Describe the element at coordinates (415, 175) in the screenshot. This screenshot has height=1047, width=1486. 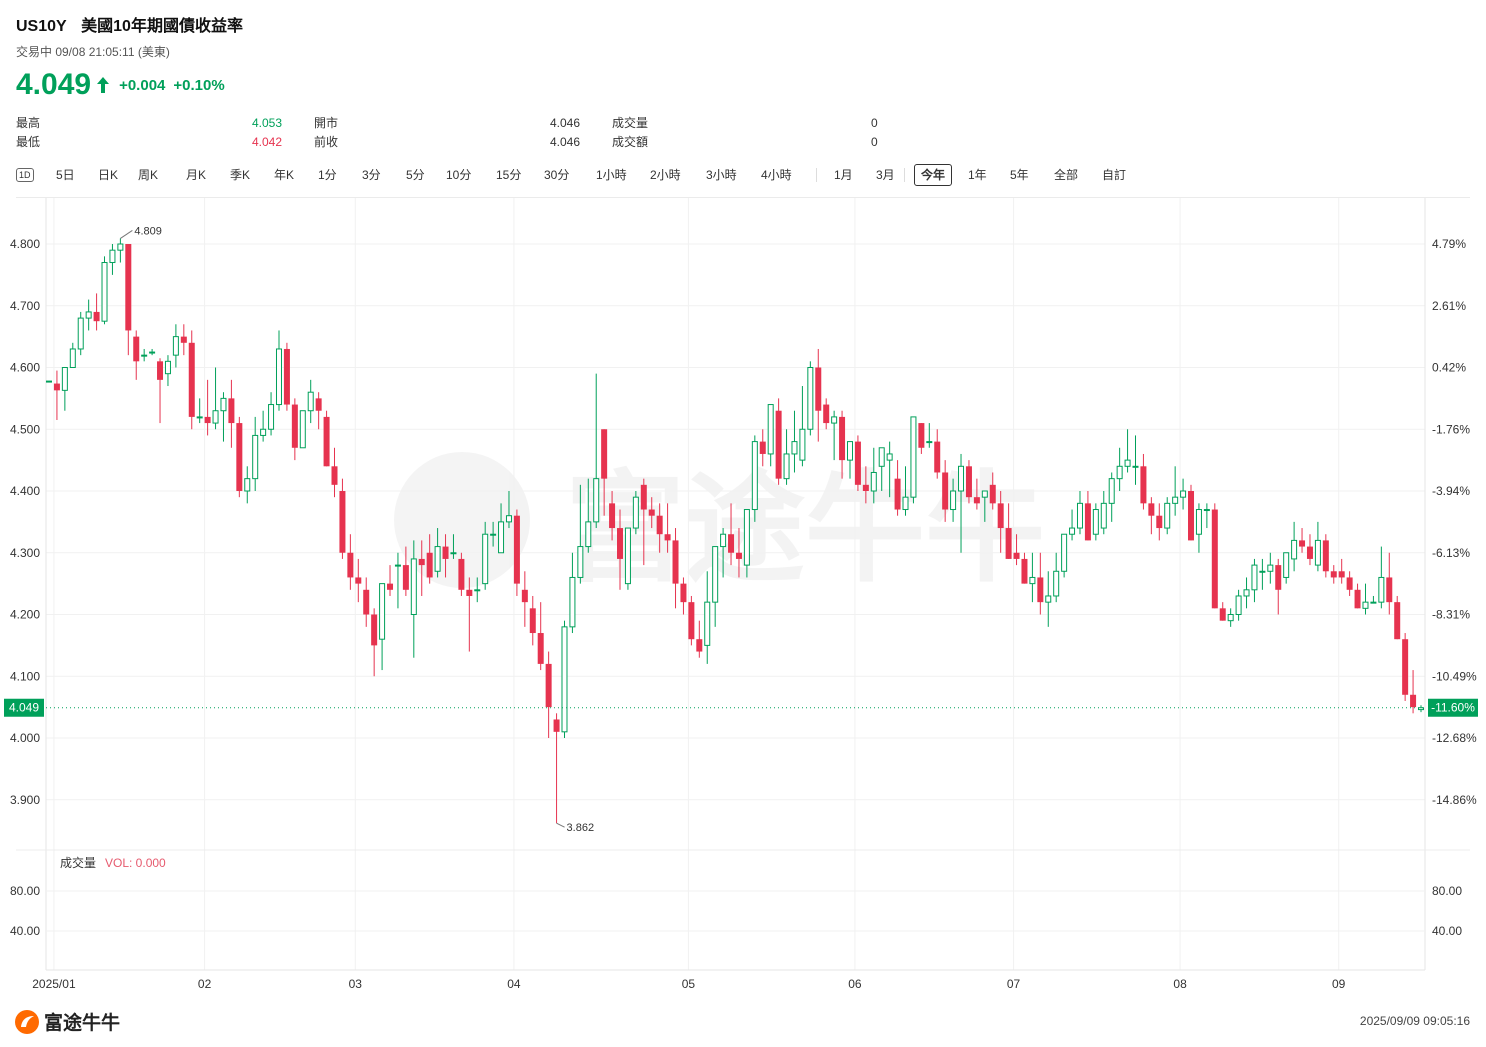
I see `timeframe-8: 5分` at that location.